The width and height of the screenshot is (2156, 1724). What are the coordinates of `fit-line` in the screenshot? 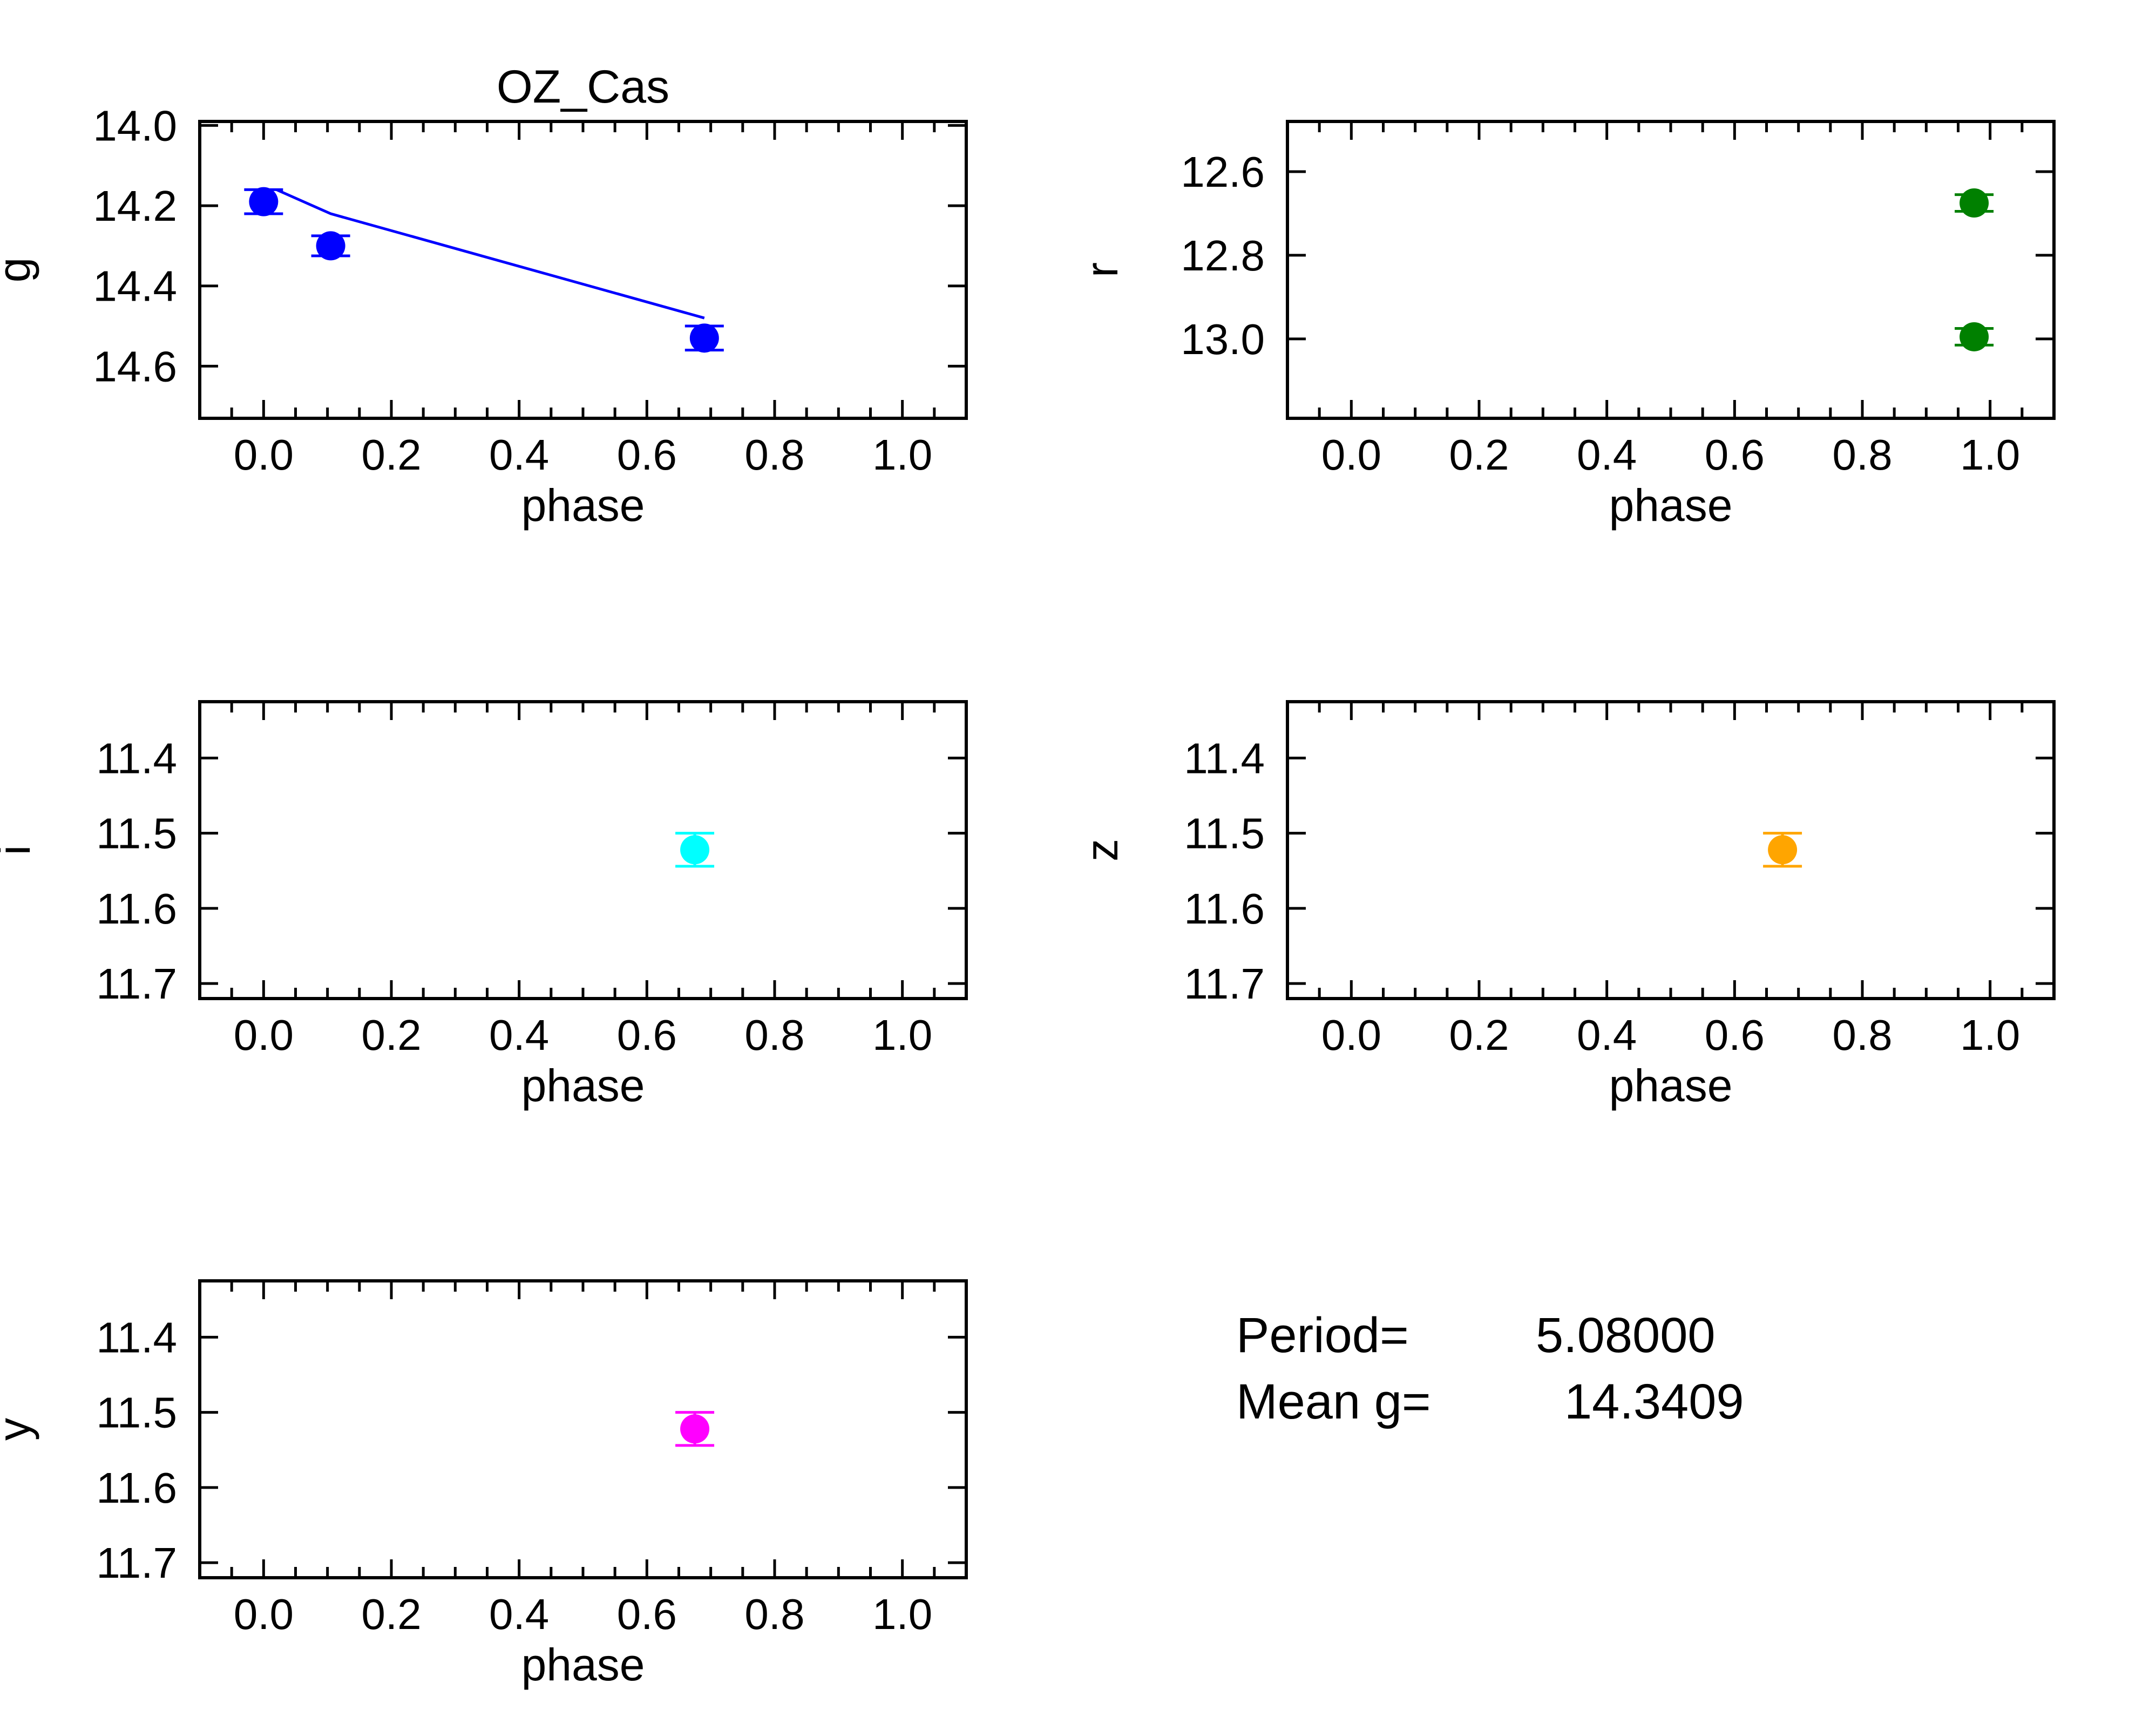 It's located at (490, 254).